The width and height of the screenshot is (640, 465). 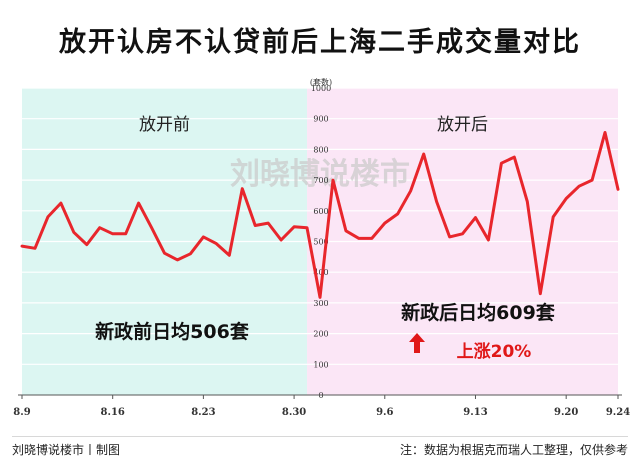 What do you see at coordinates (320, 334) in the screenshot?
I see `y-tick-label: 200` at bounding box center [320, 334].